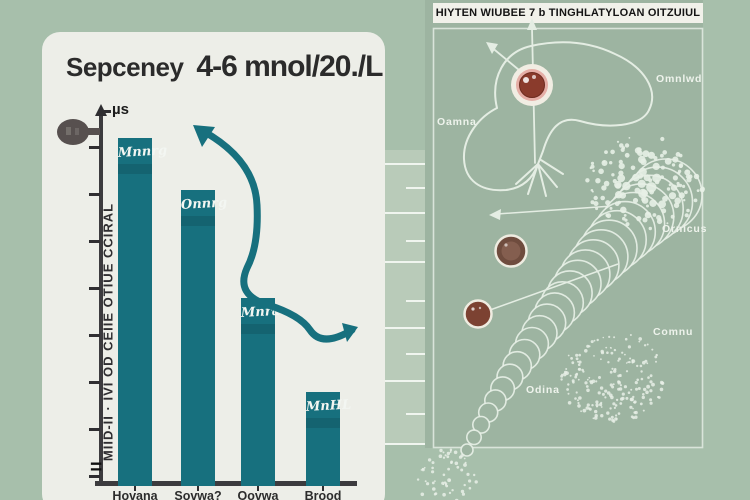 The image size is (750, 500). Describe the element at coordinates (275, 234) in the screenshot. I see `trend-arrow-icon` at that location.